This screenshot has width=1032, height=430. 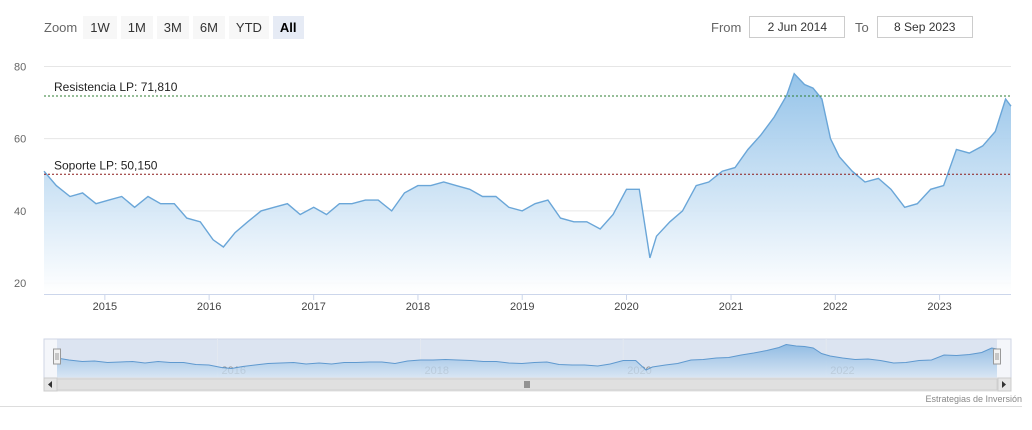 What do you see at coordinates (57, 356) in the screenshot?
I see `navigator-left-handle` at bounding box center [57, 356].